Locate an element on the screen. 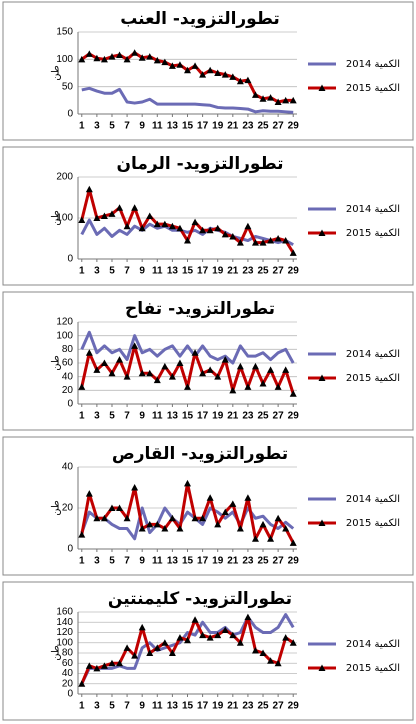 This screenshot has width=416, height=724. y-tick-label: 140 is located at coordinates (64, 622).